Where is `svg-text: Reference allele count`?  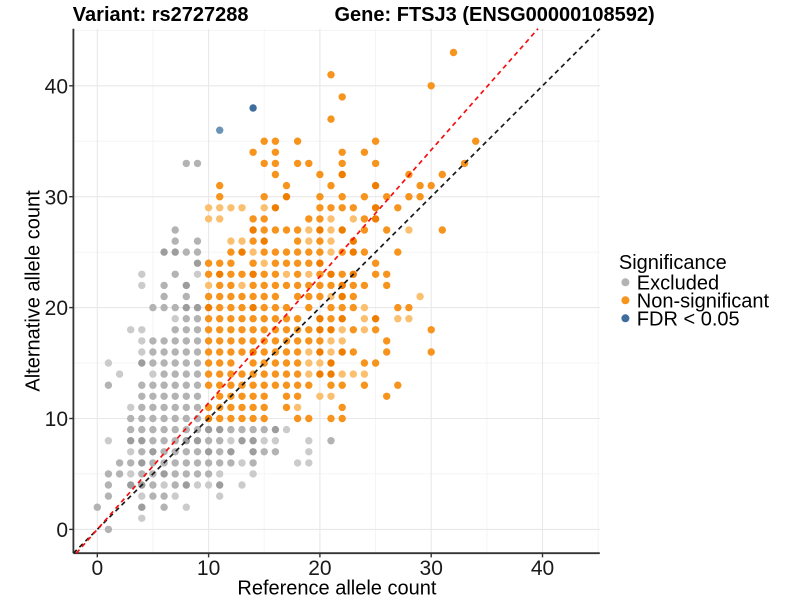 svg-text: Reference allele count is located at coordinates (336, 589).